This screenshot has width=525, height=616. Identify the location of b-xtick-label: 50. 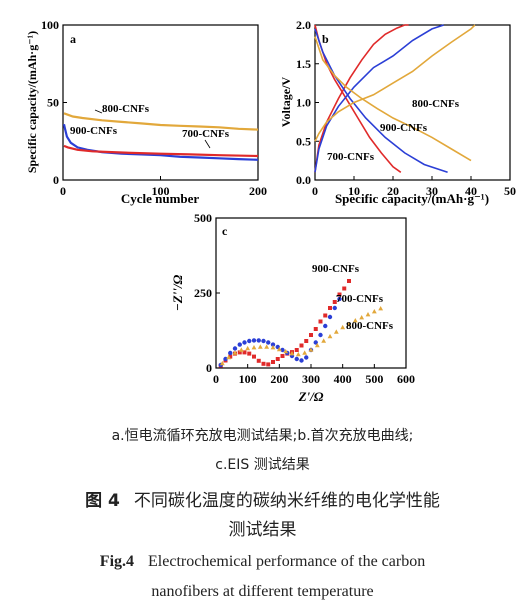
(510, 191).